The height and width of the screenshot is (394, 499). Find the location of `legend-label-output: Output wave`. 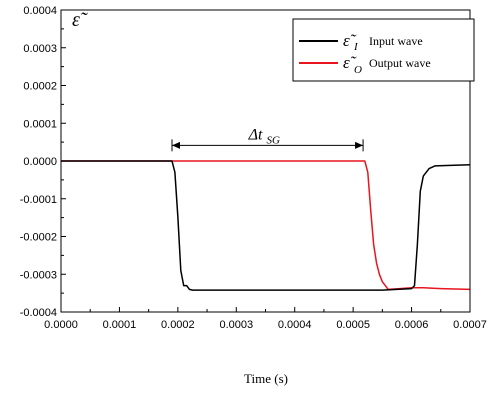

legend-label-output: Output wave is located at coordinates (400, 63).